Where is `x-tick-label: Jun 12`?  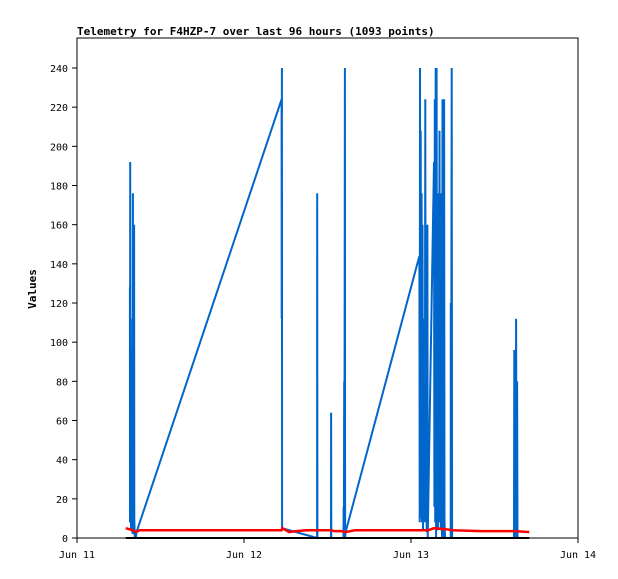
x-tick-label: Jun 12 is located at coordinates (244, 555).